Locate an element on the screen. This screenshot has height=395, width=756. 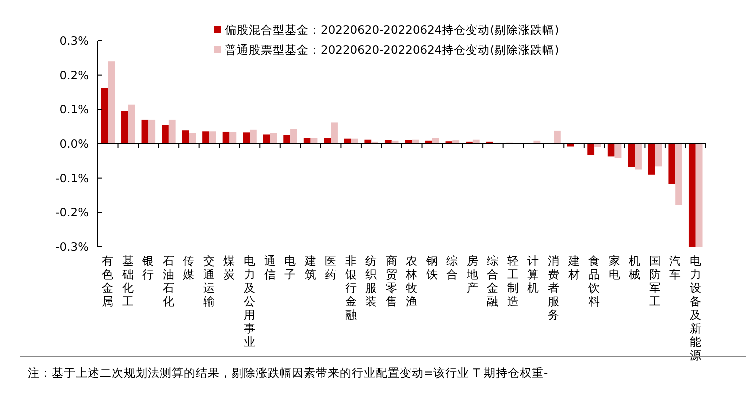
x-tick-label: 综合金融 is located at coordinates (493, 281).